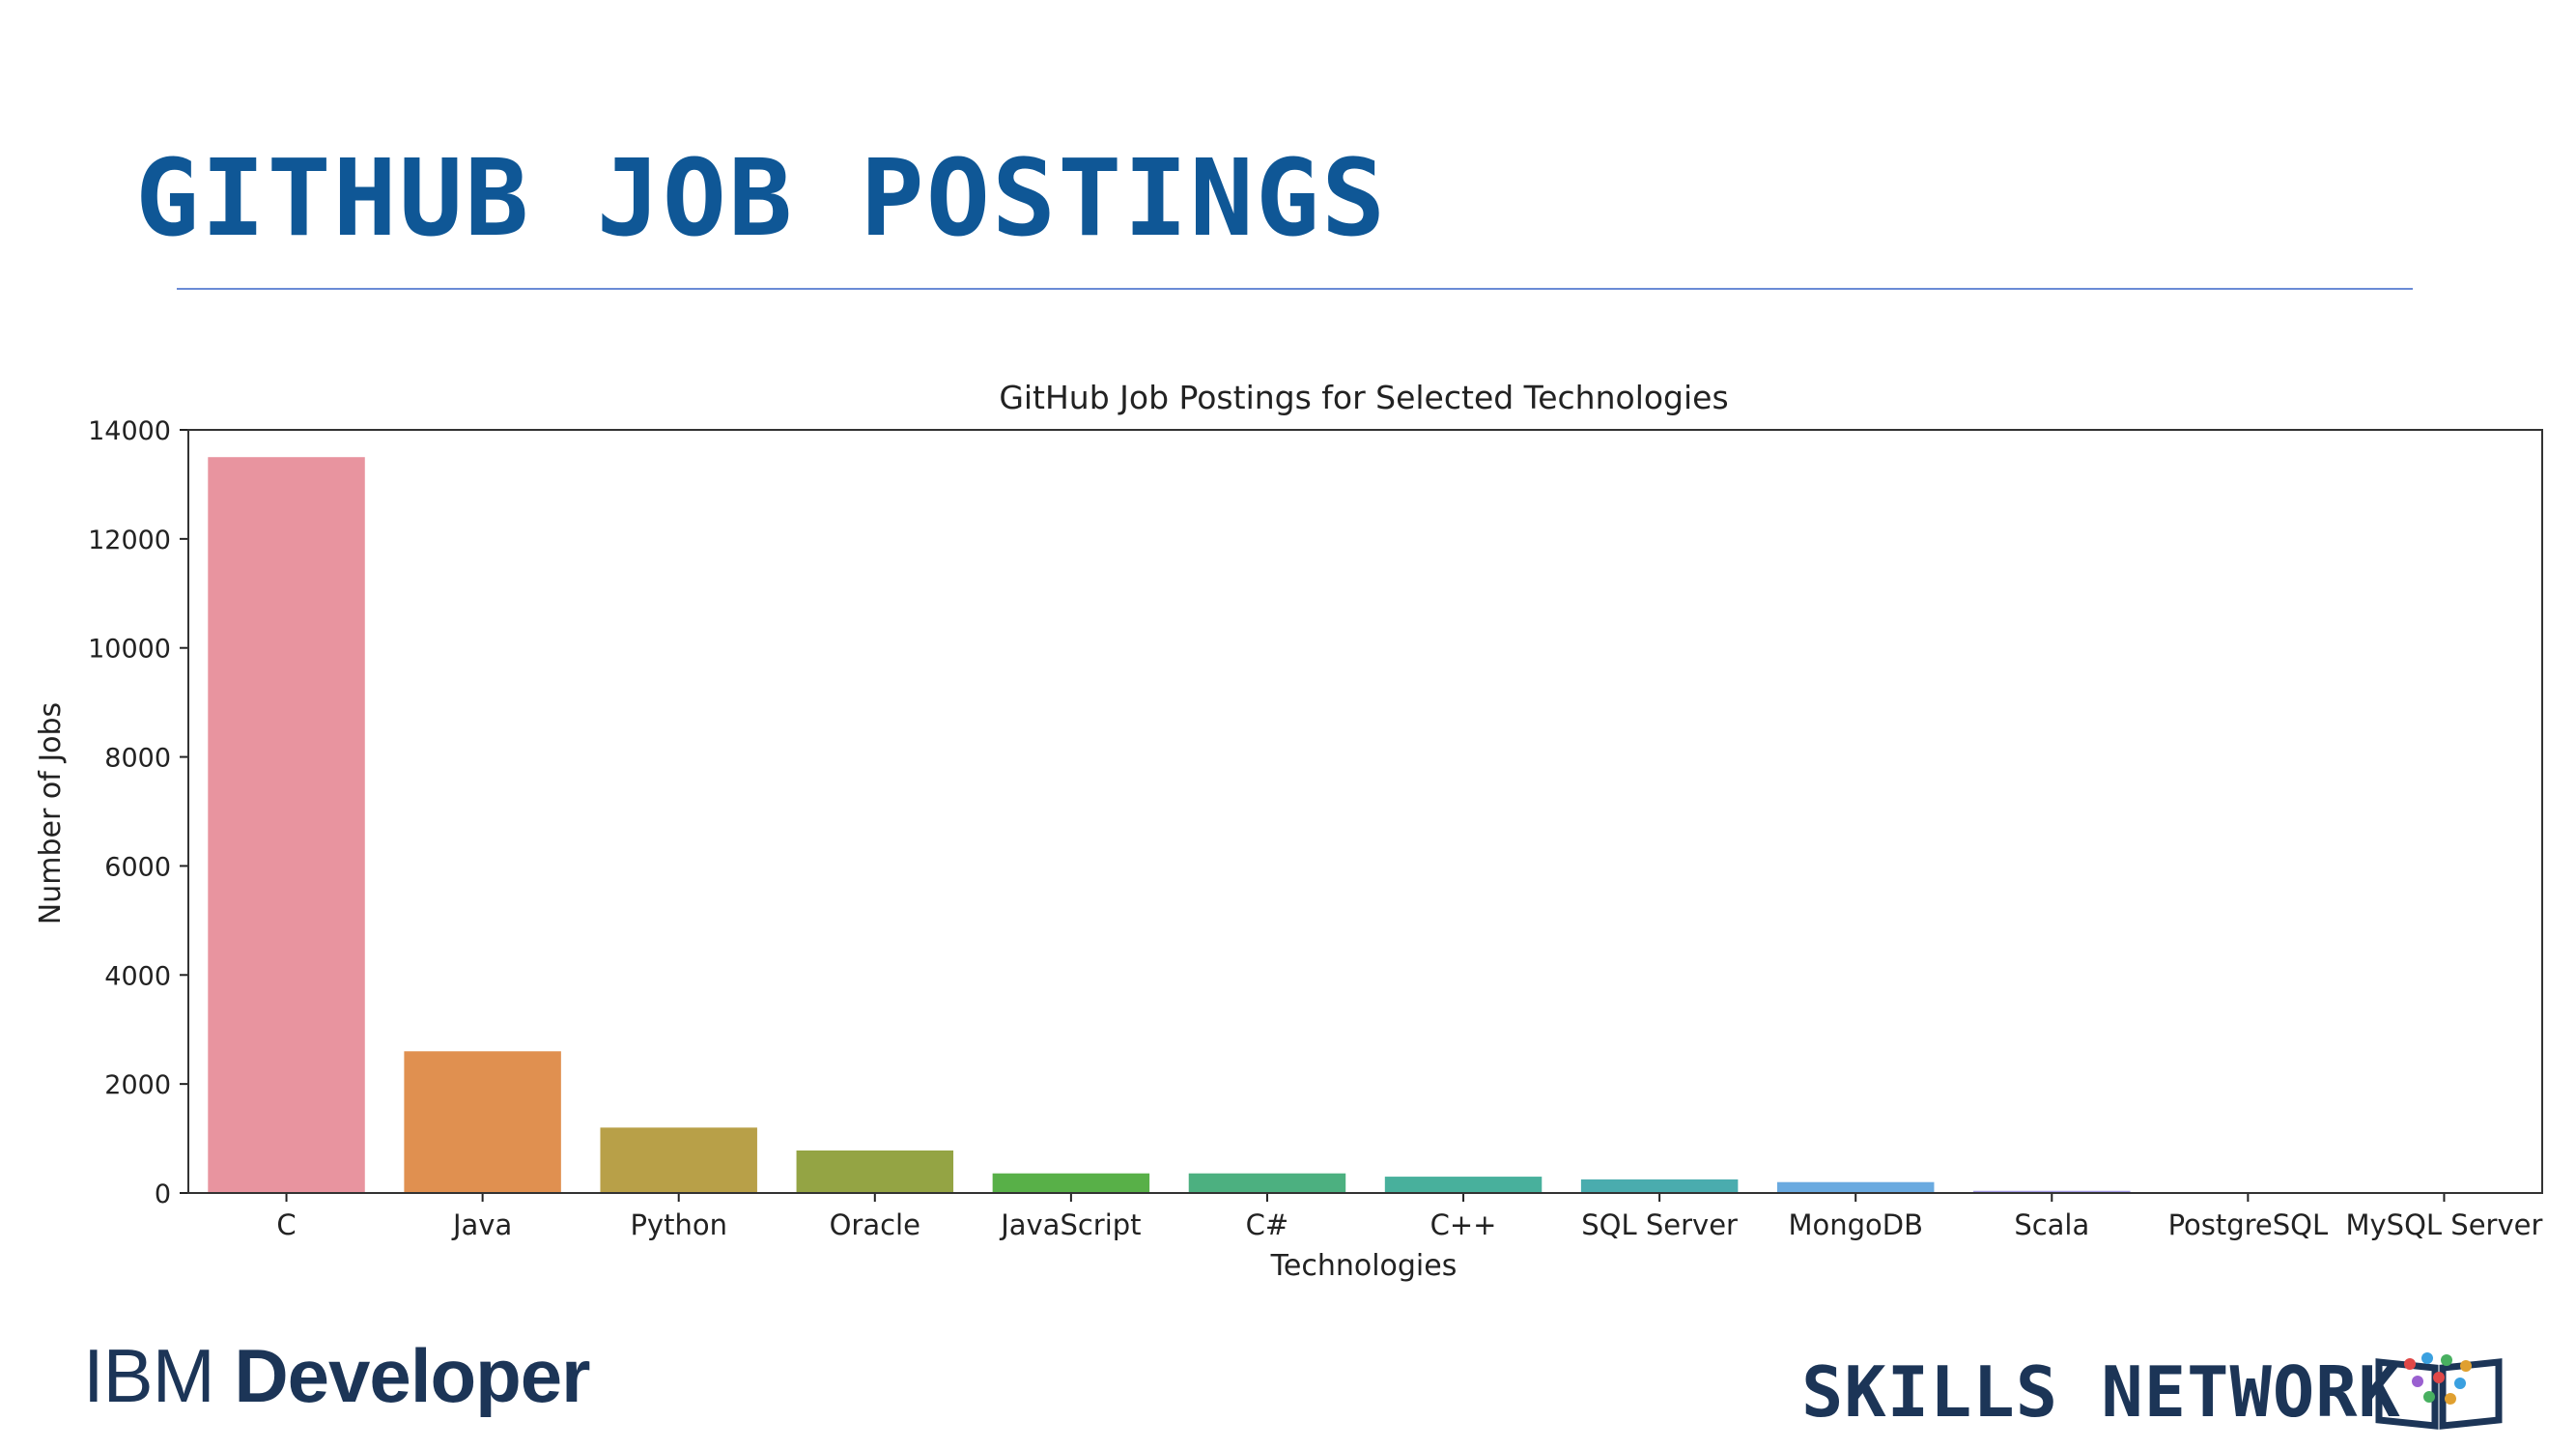 The height and width of the screenshot is (1449, 2576). Describe the element at coordinates (129, 650) in the screenshot. I see `y-tick-label: 10000` at that location.